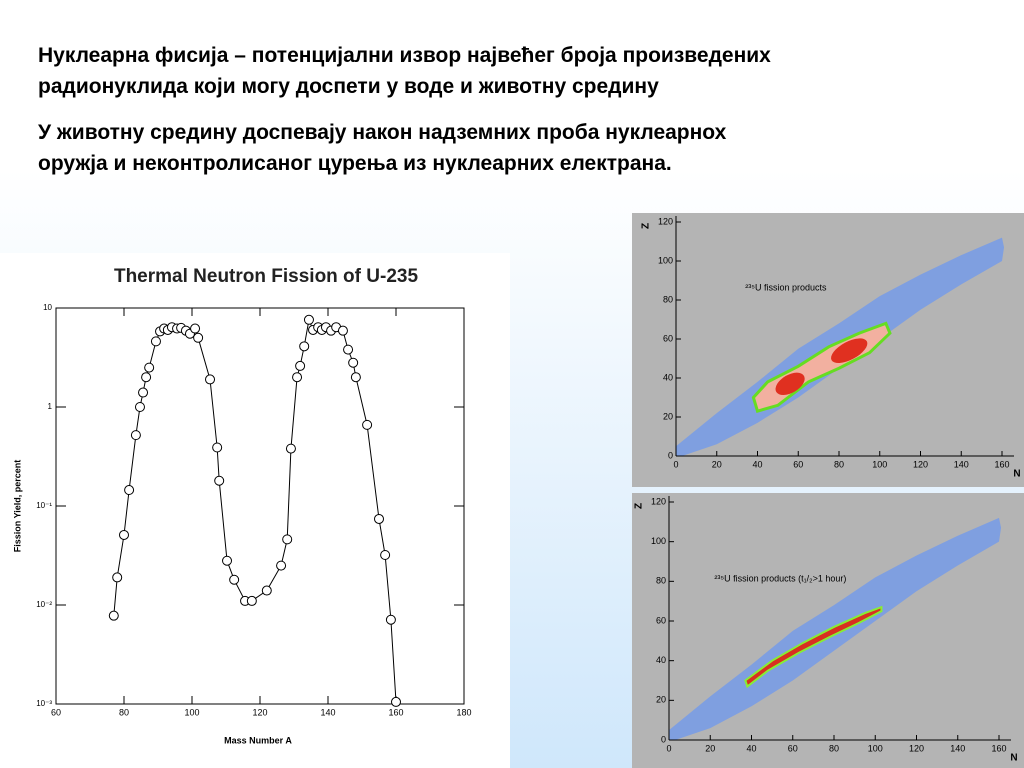  Describe the element at coordinates (47, 307) in the screenshot. I see `y-tick-label: 10` at that location.